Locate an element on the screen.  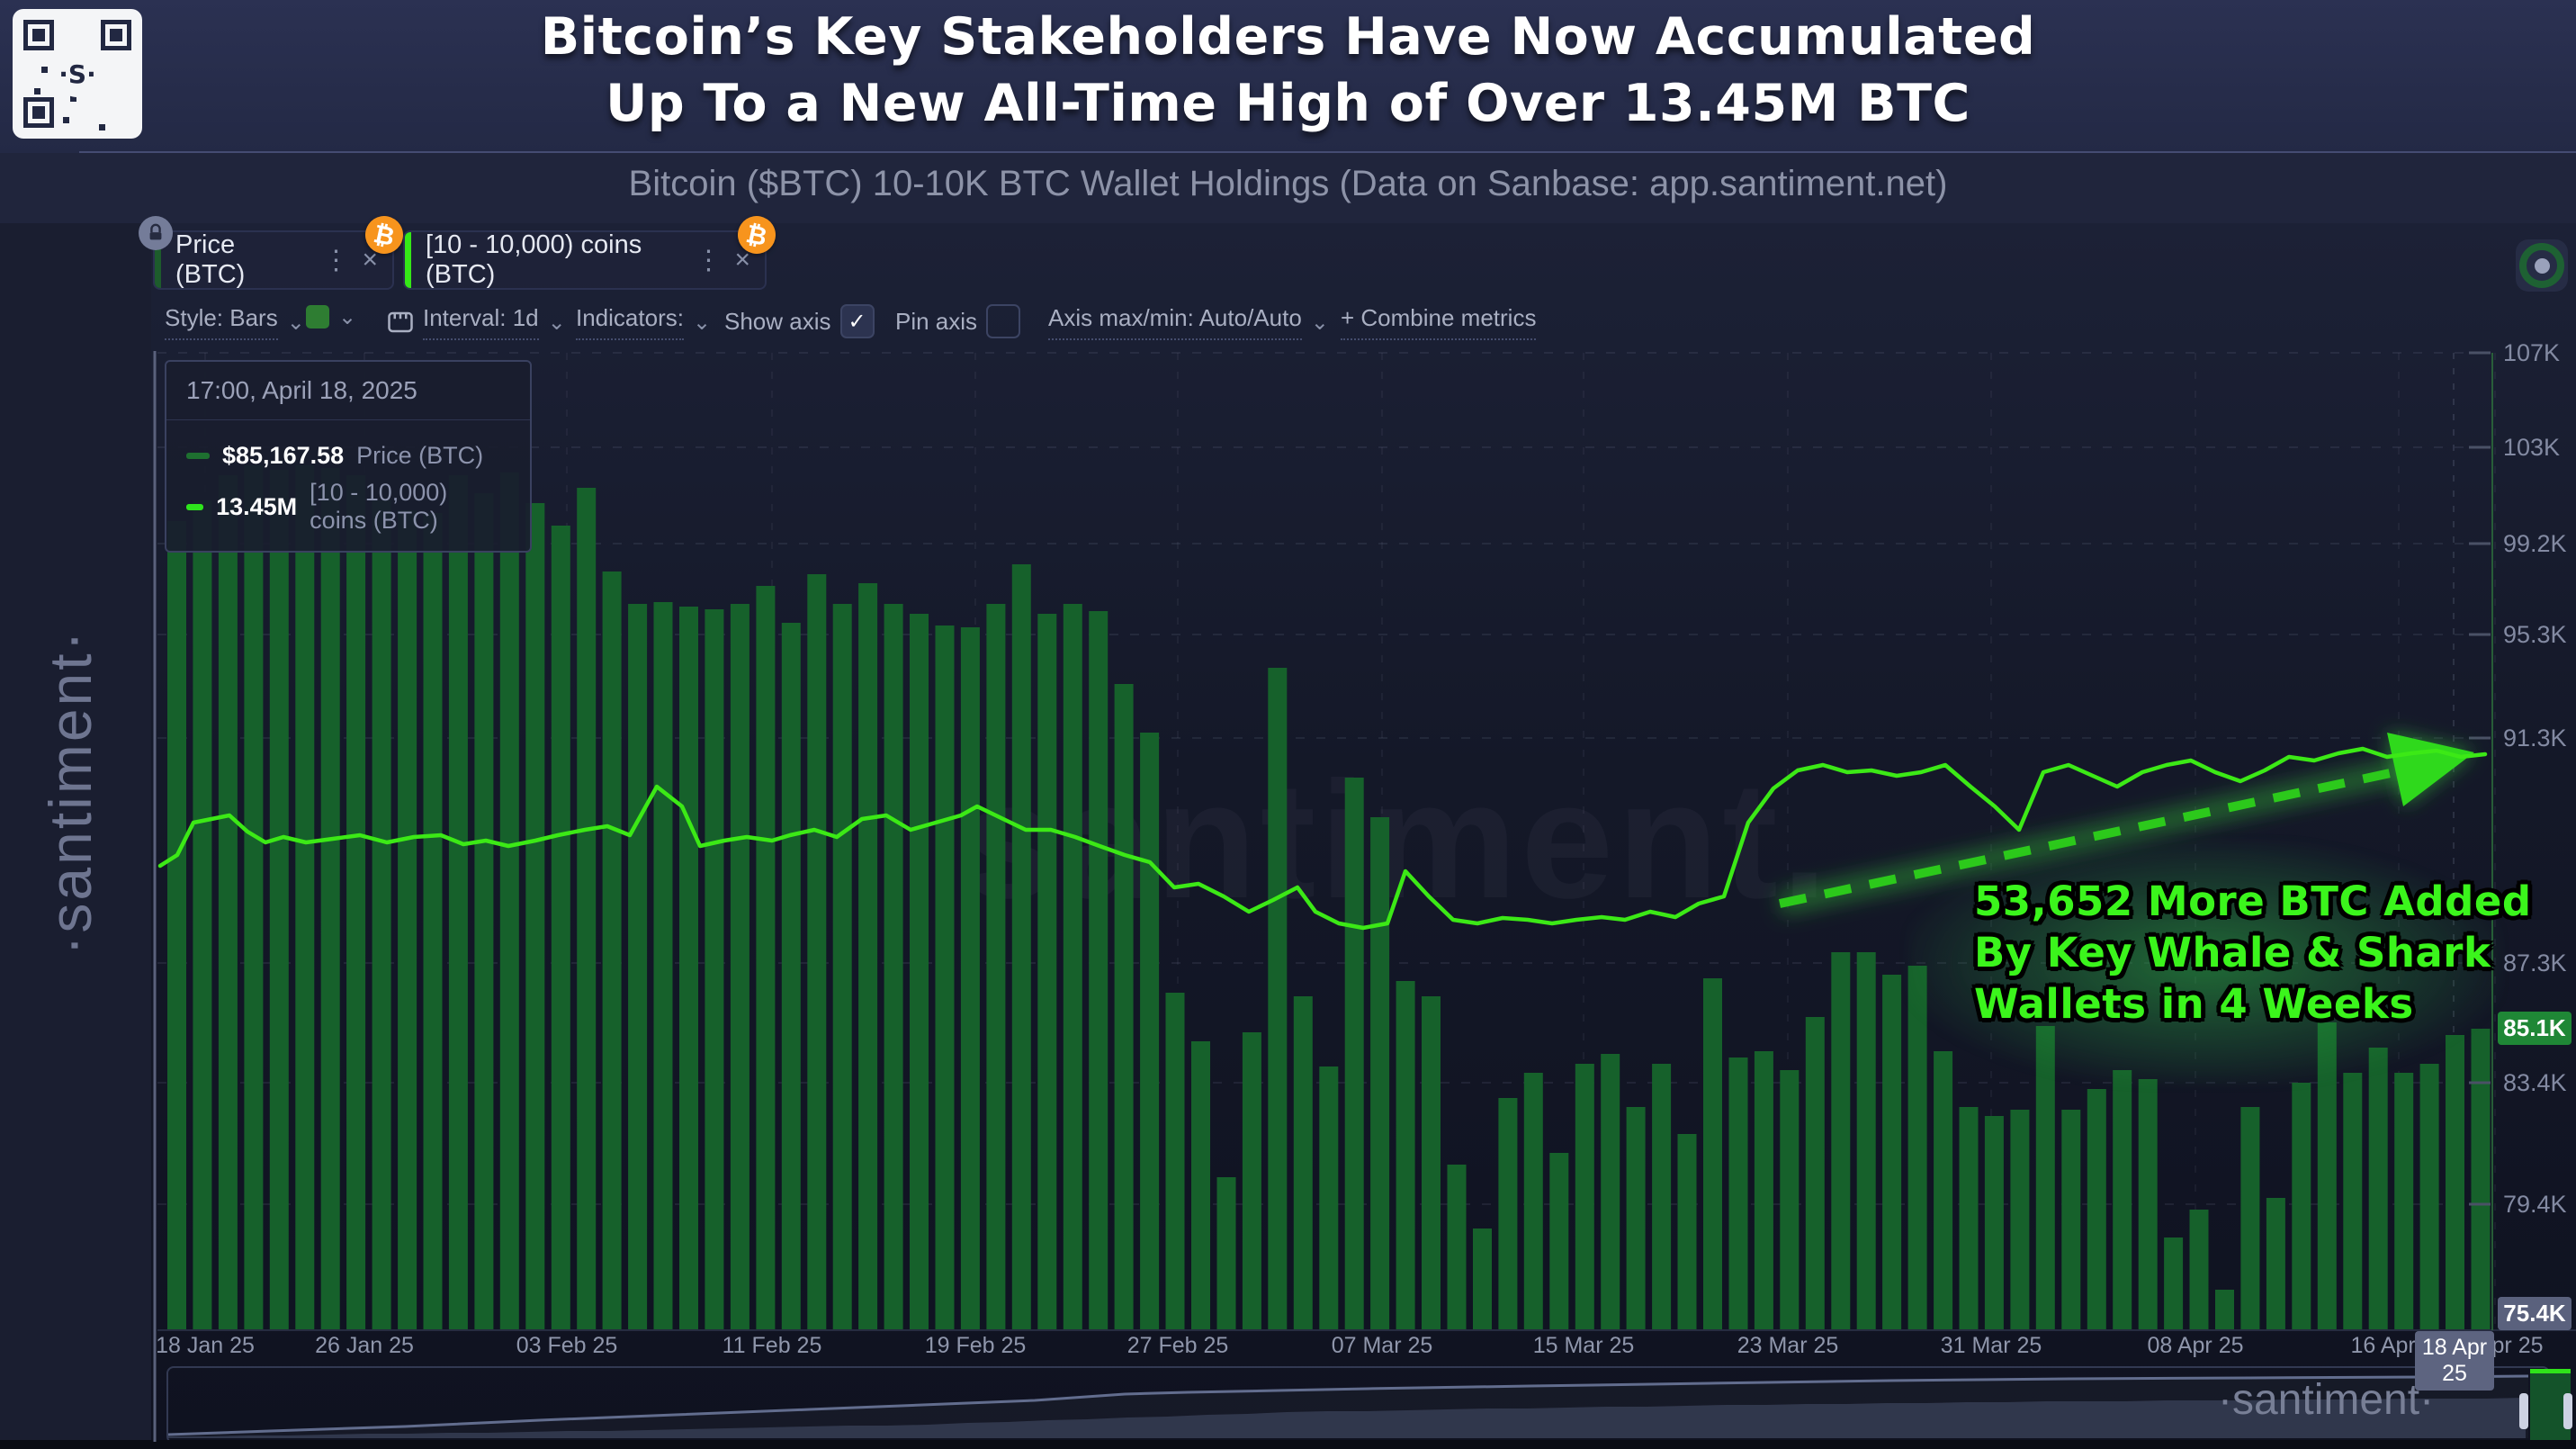
navigator-watermark: ·santiment· is located at coordinates (2326, 1400).